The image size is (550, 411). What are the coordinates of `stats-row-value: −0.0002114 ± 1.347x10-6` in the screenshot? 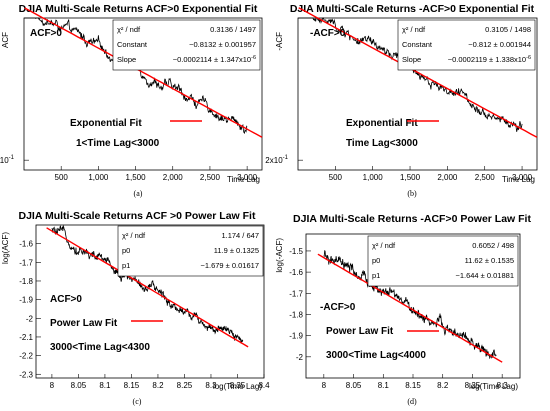 It's located at (214, 59).